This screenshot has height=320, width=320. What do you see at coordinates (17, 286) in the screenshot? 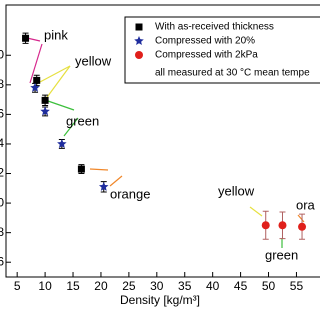
I see `x-tick-label: 5` at bounding box center [17, 286].